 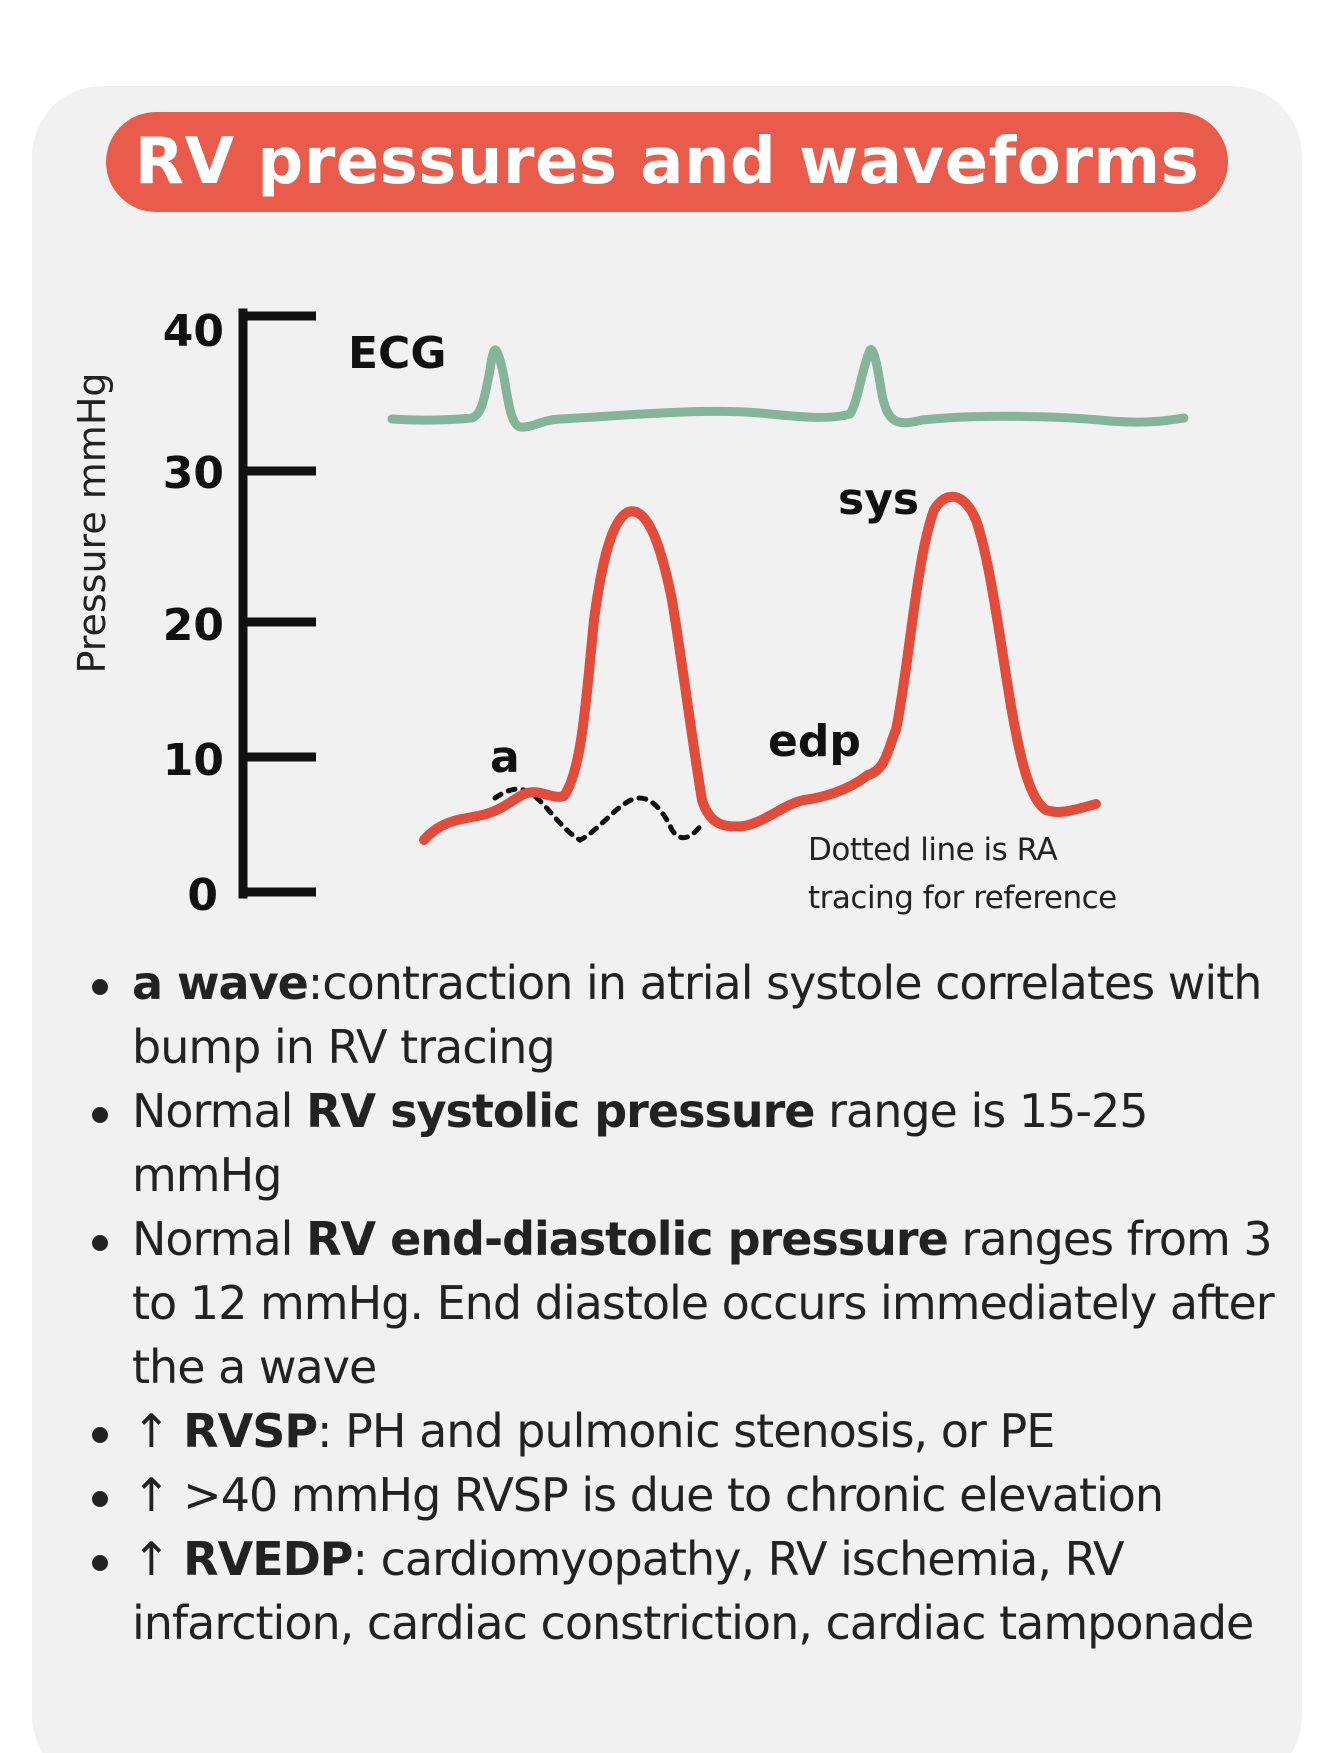 I want to click on title-banner: RV pressures and waveforms, so click(x=667, y=162).